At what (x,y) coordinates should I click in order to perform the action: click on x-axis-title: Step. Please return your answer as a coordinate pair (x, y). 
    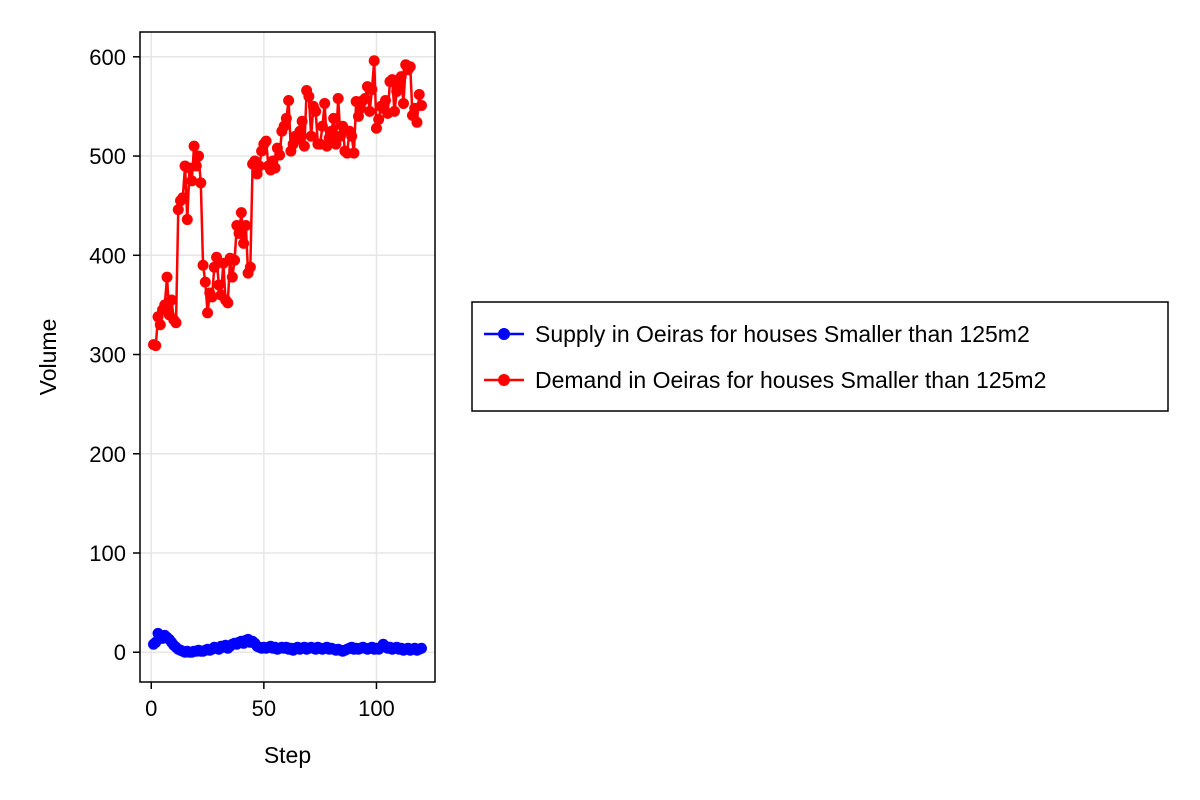
    Looking at the image, I should click on (287, 755).